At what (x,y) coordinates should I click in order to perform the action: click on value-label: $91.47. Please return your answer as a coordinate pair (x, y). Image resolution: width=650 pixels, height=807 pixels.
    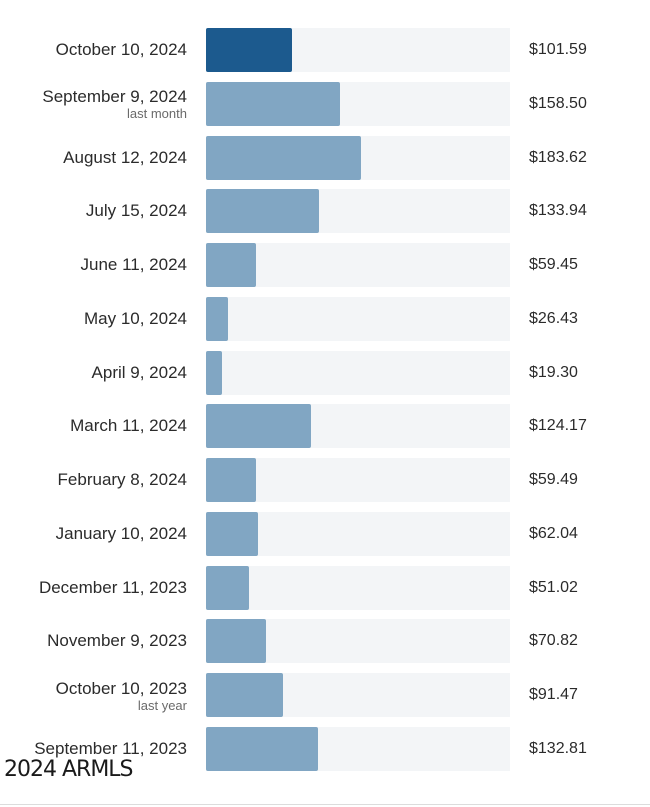
    Looking at the image, I should click on (553, 694).